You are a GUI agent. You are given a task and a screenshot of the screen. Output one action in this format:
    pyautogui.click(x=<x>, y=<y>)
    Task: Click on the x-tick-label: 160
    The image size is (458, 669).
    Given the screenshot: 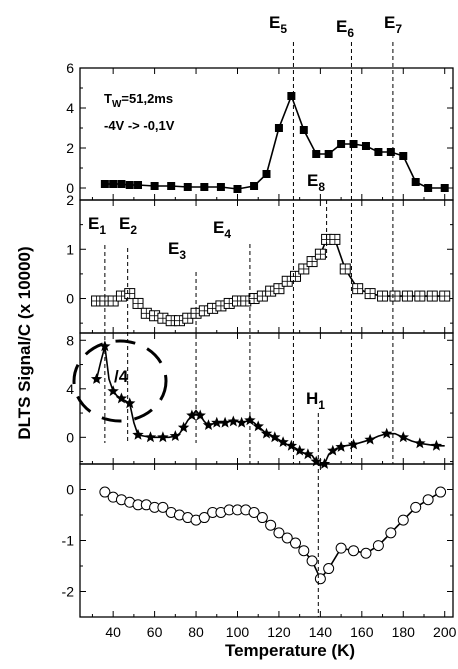 What is the action you would take?
    pyautogui.click(x=362, y=632)
    